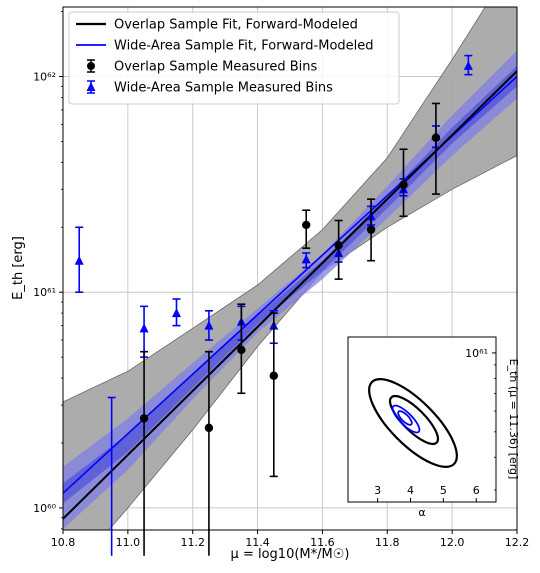 This screenshot has width=540, height=573. I want to click on inset-contours-wide, so click(406, 419).